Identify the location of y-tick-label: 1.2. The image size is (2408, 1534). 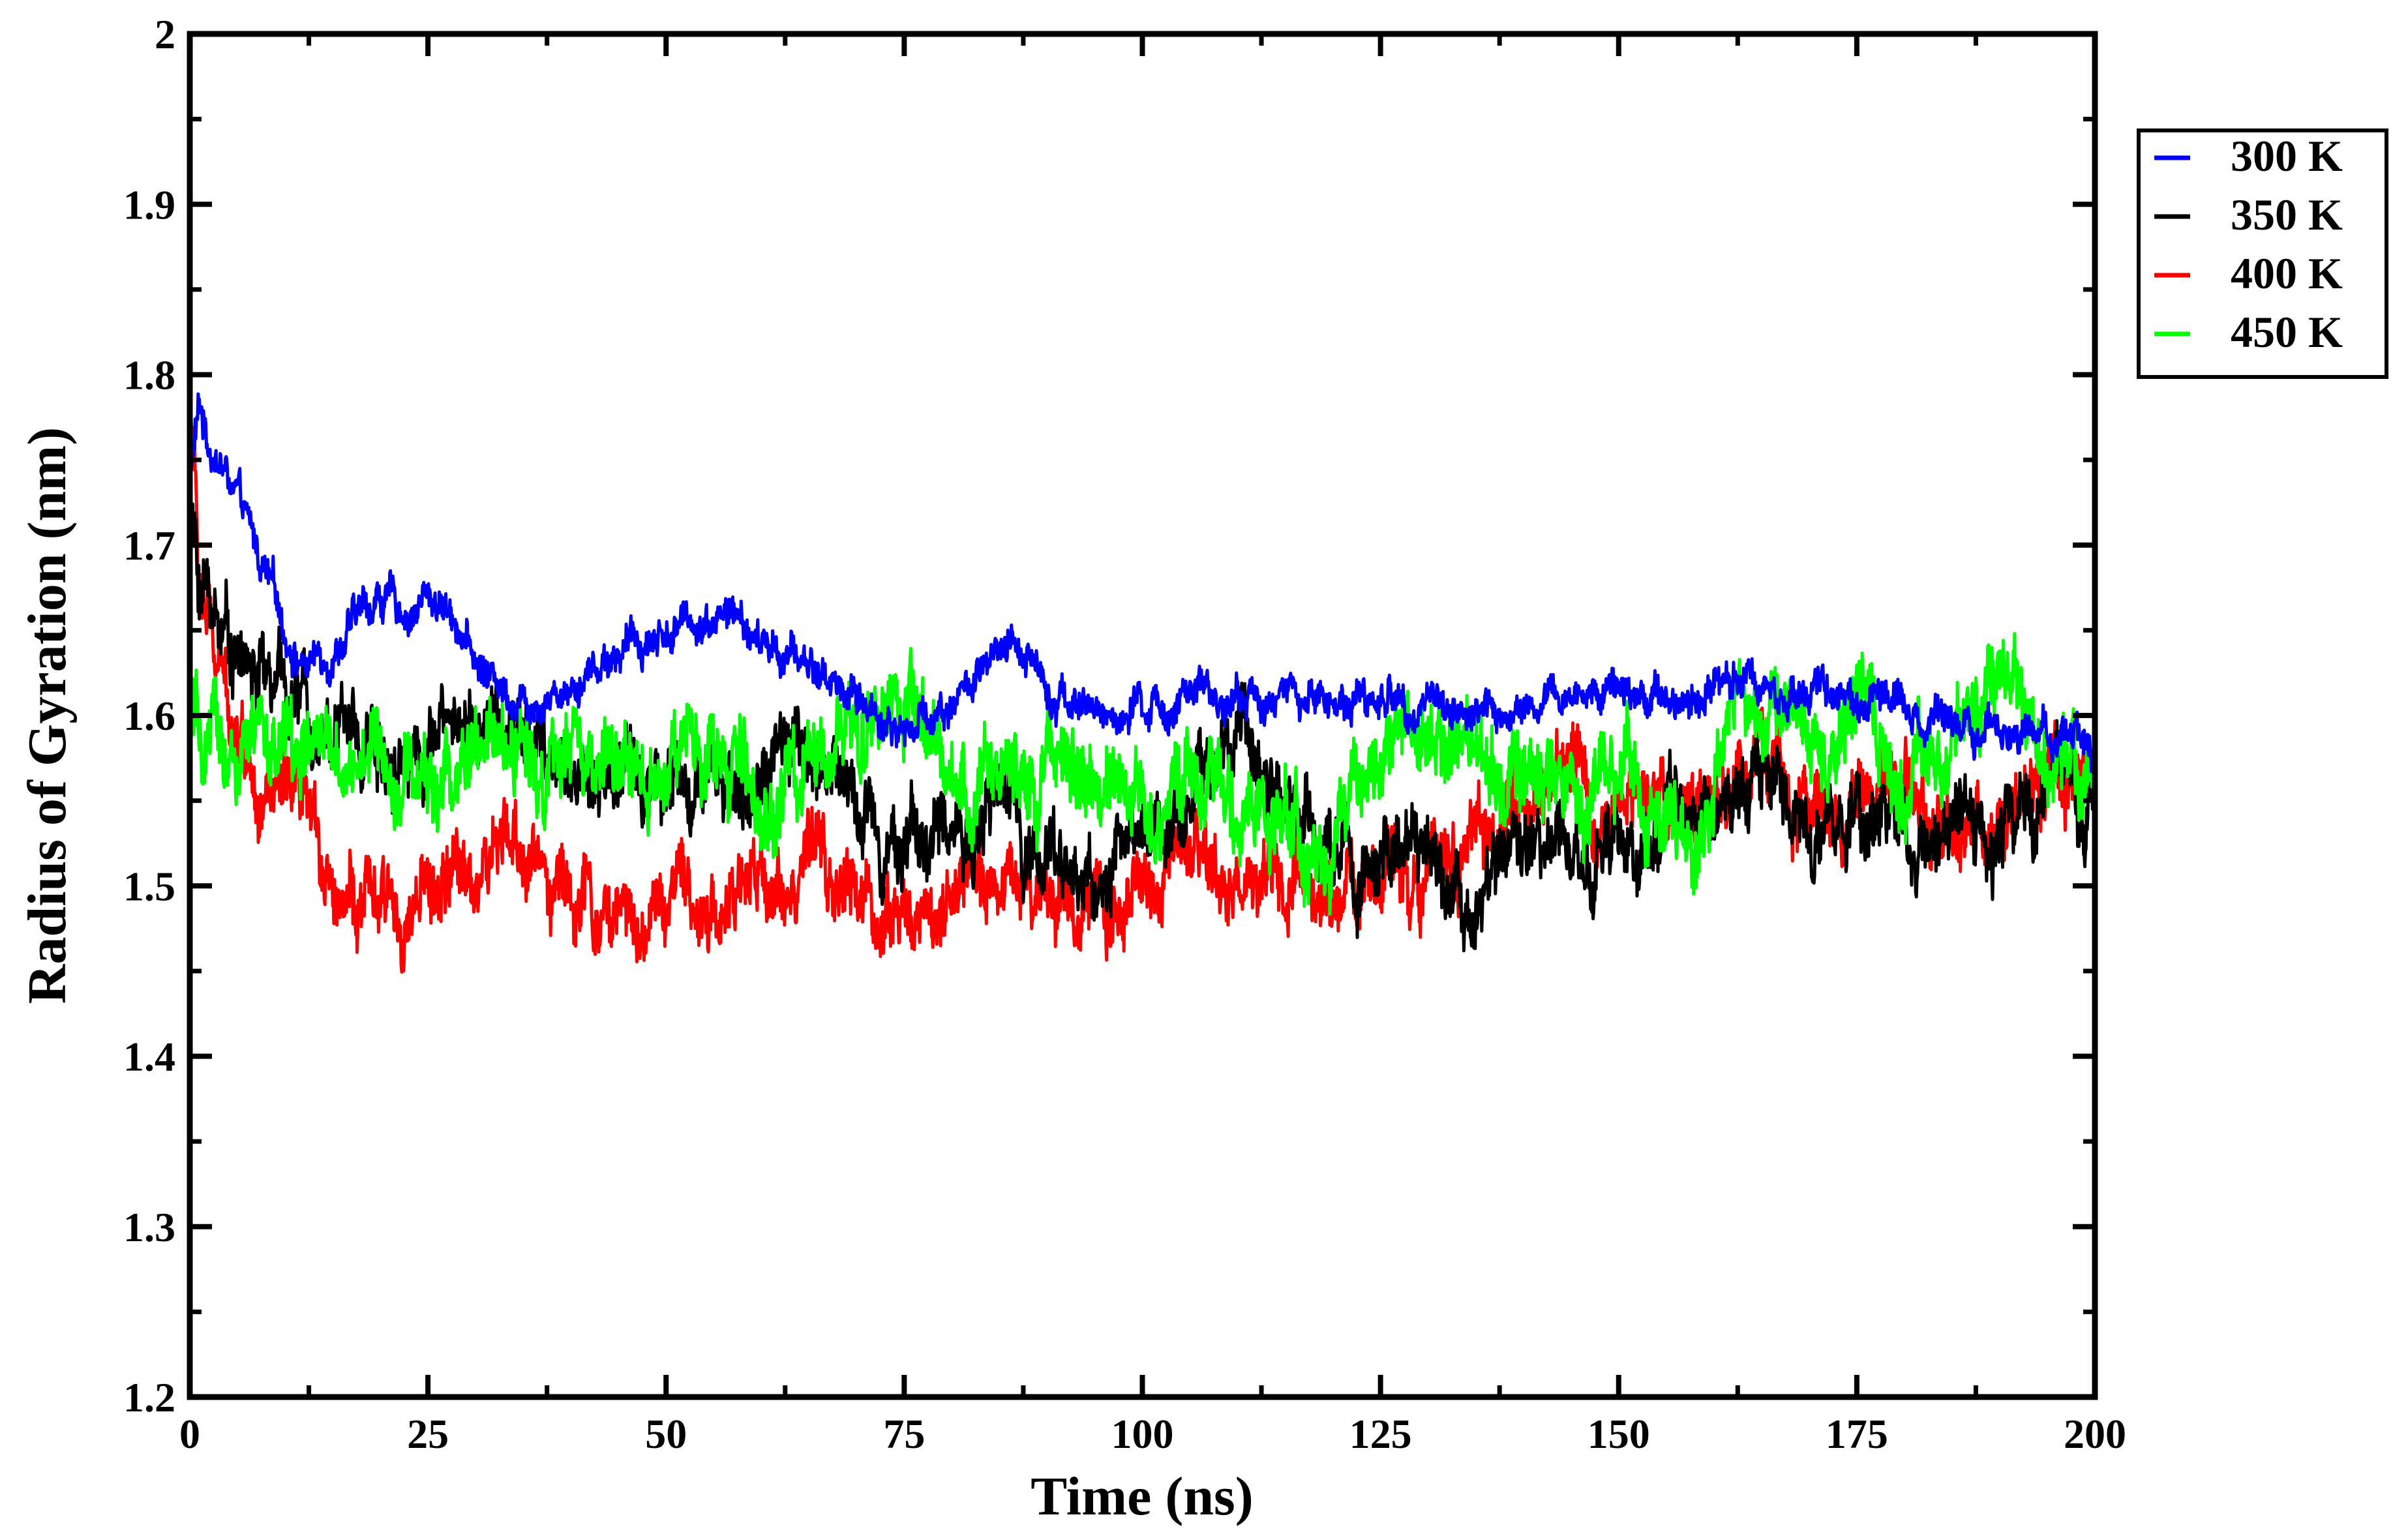
(149, 1397).